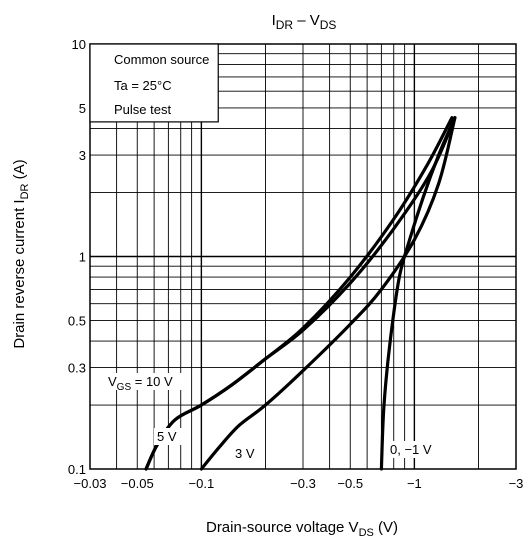 Image resolution: width=531 pixels, height=543 pixels. Describe the element at coordinates (90, 483) in the screenshot. I see `x-tick-label: −0.03` at that location.